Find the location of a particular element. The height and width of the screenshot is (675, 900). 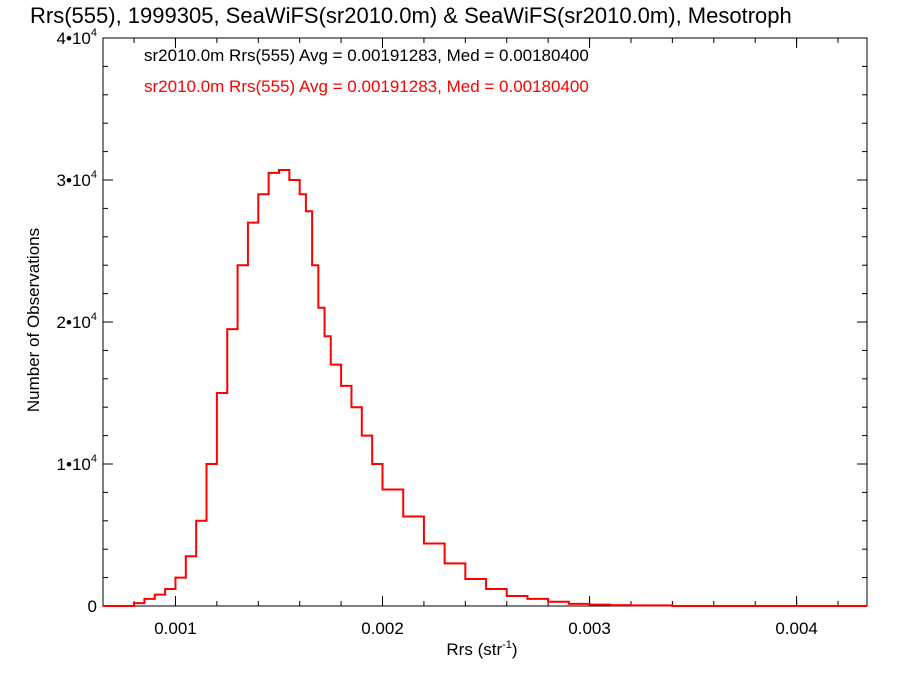

x-axis-label-close: ) is located at coordinates (515, 649).